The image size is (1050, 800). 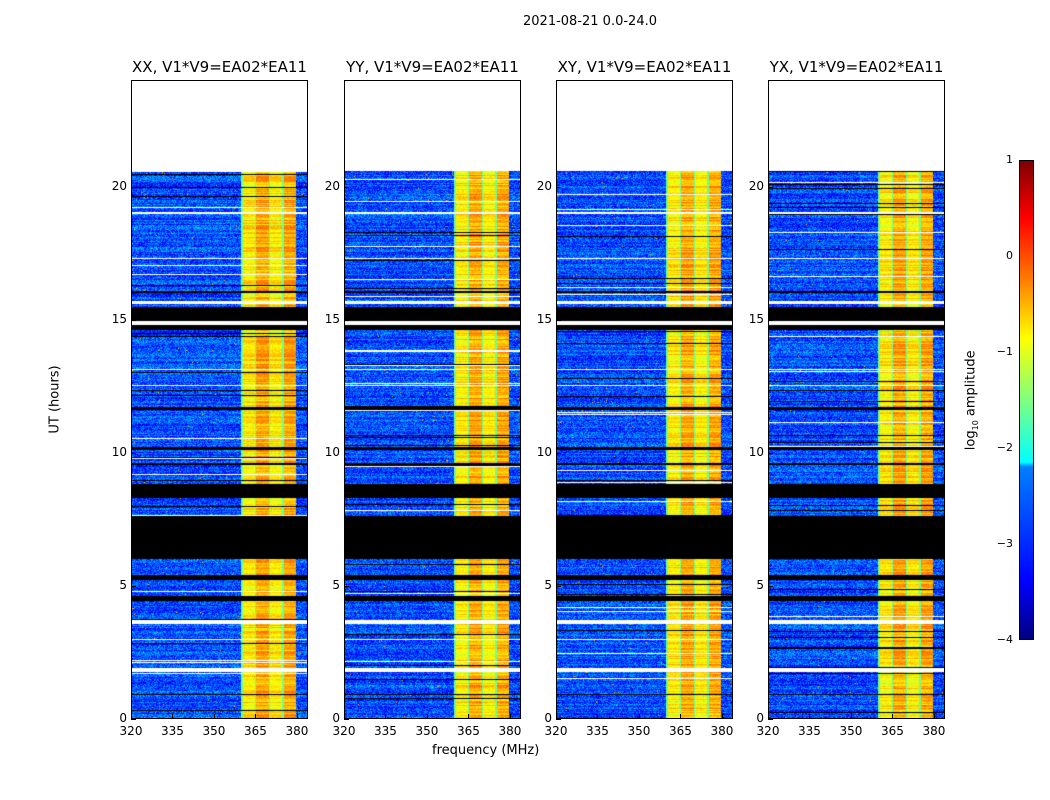 What do you see at coordinates (55, 399) in the screenshot?
I see `y-axis-label: UT (hours)` at bounding box center [55, 399].